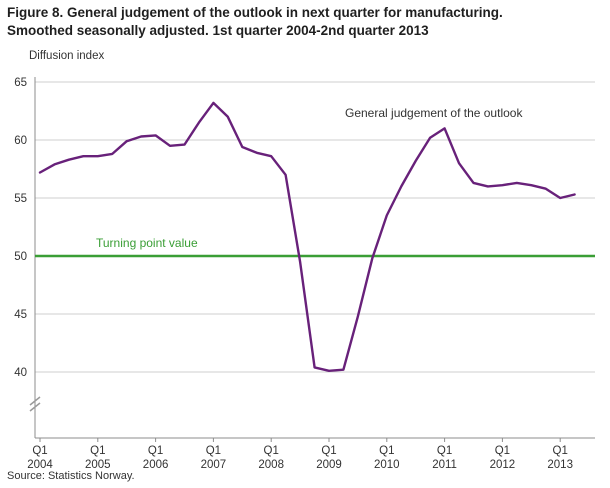 This screenshot has height=488, width=610. Describe the element at coordinates (147, 243) in the screenshot. I see `turning-point-annotation-label: Turning point value` at that location.